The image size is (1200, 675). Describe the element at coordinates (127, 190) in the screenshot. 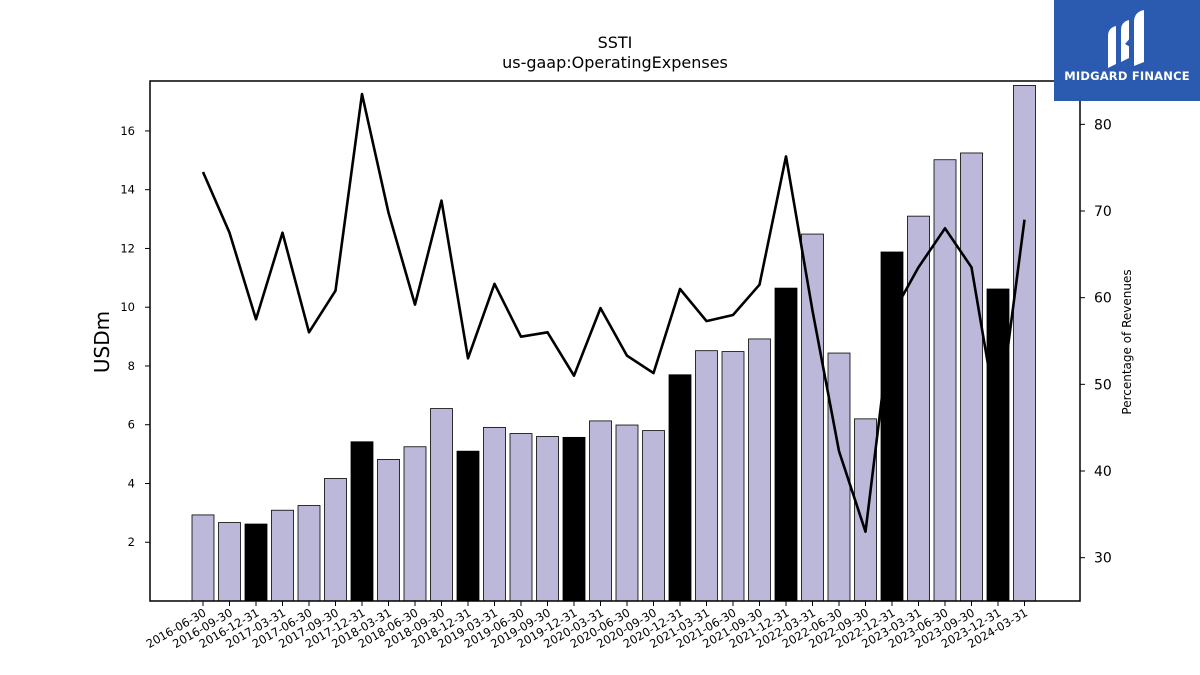

I see `y-tick-label: 14` at that location.